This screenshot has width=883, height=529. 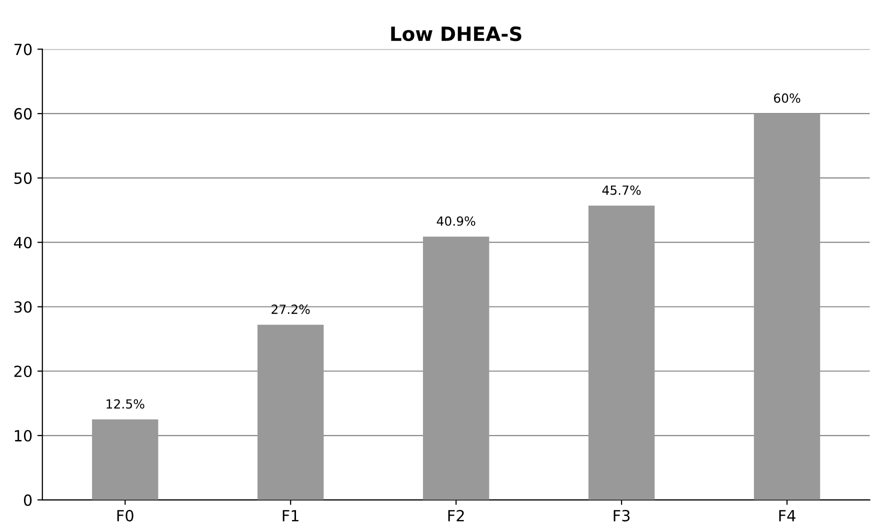 What do you see at coordinates (23, 436) in the screenshot?
I see `y-tick-label: 10` at bounding box center [23, 436].